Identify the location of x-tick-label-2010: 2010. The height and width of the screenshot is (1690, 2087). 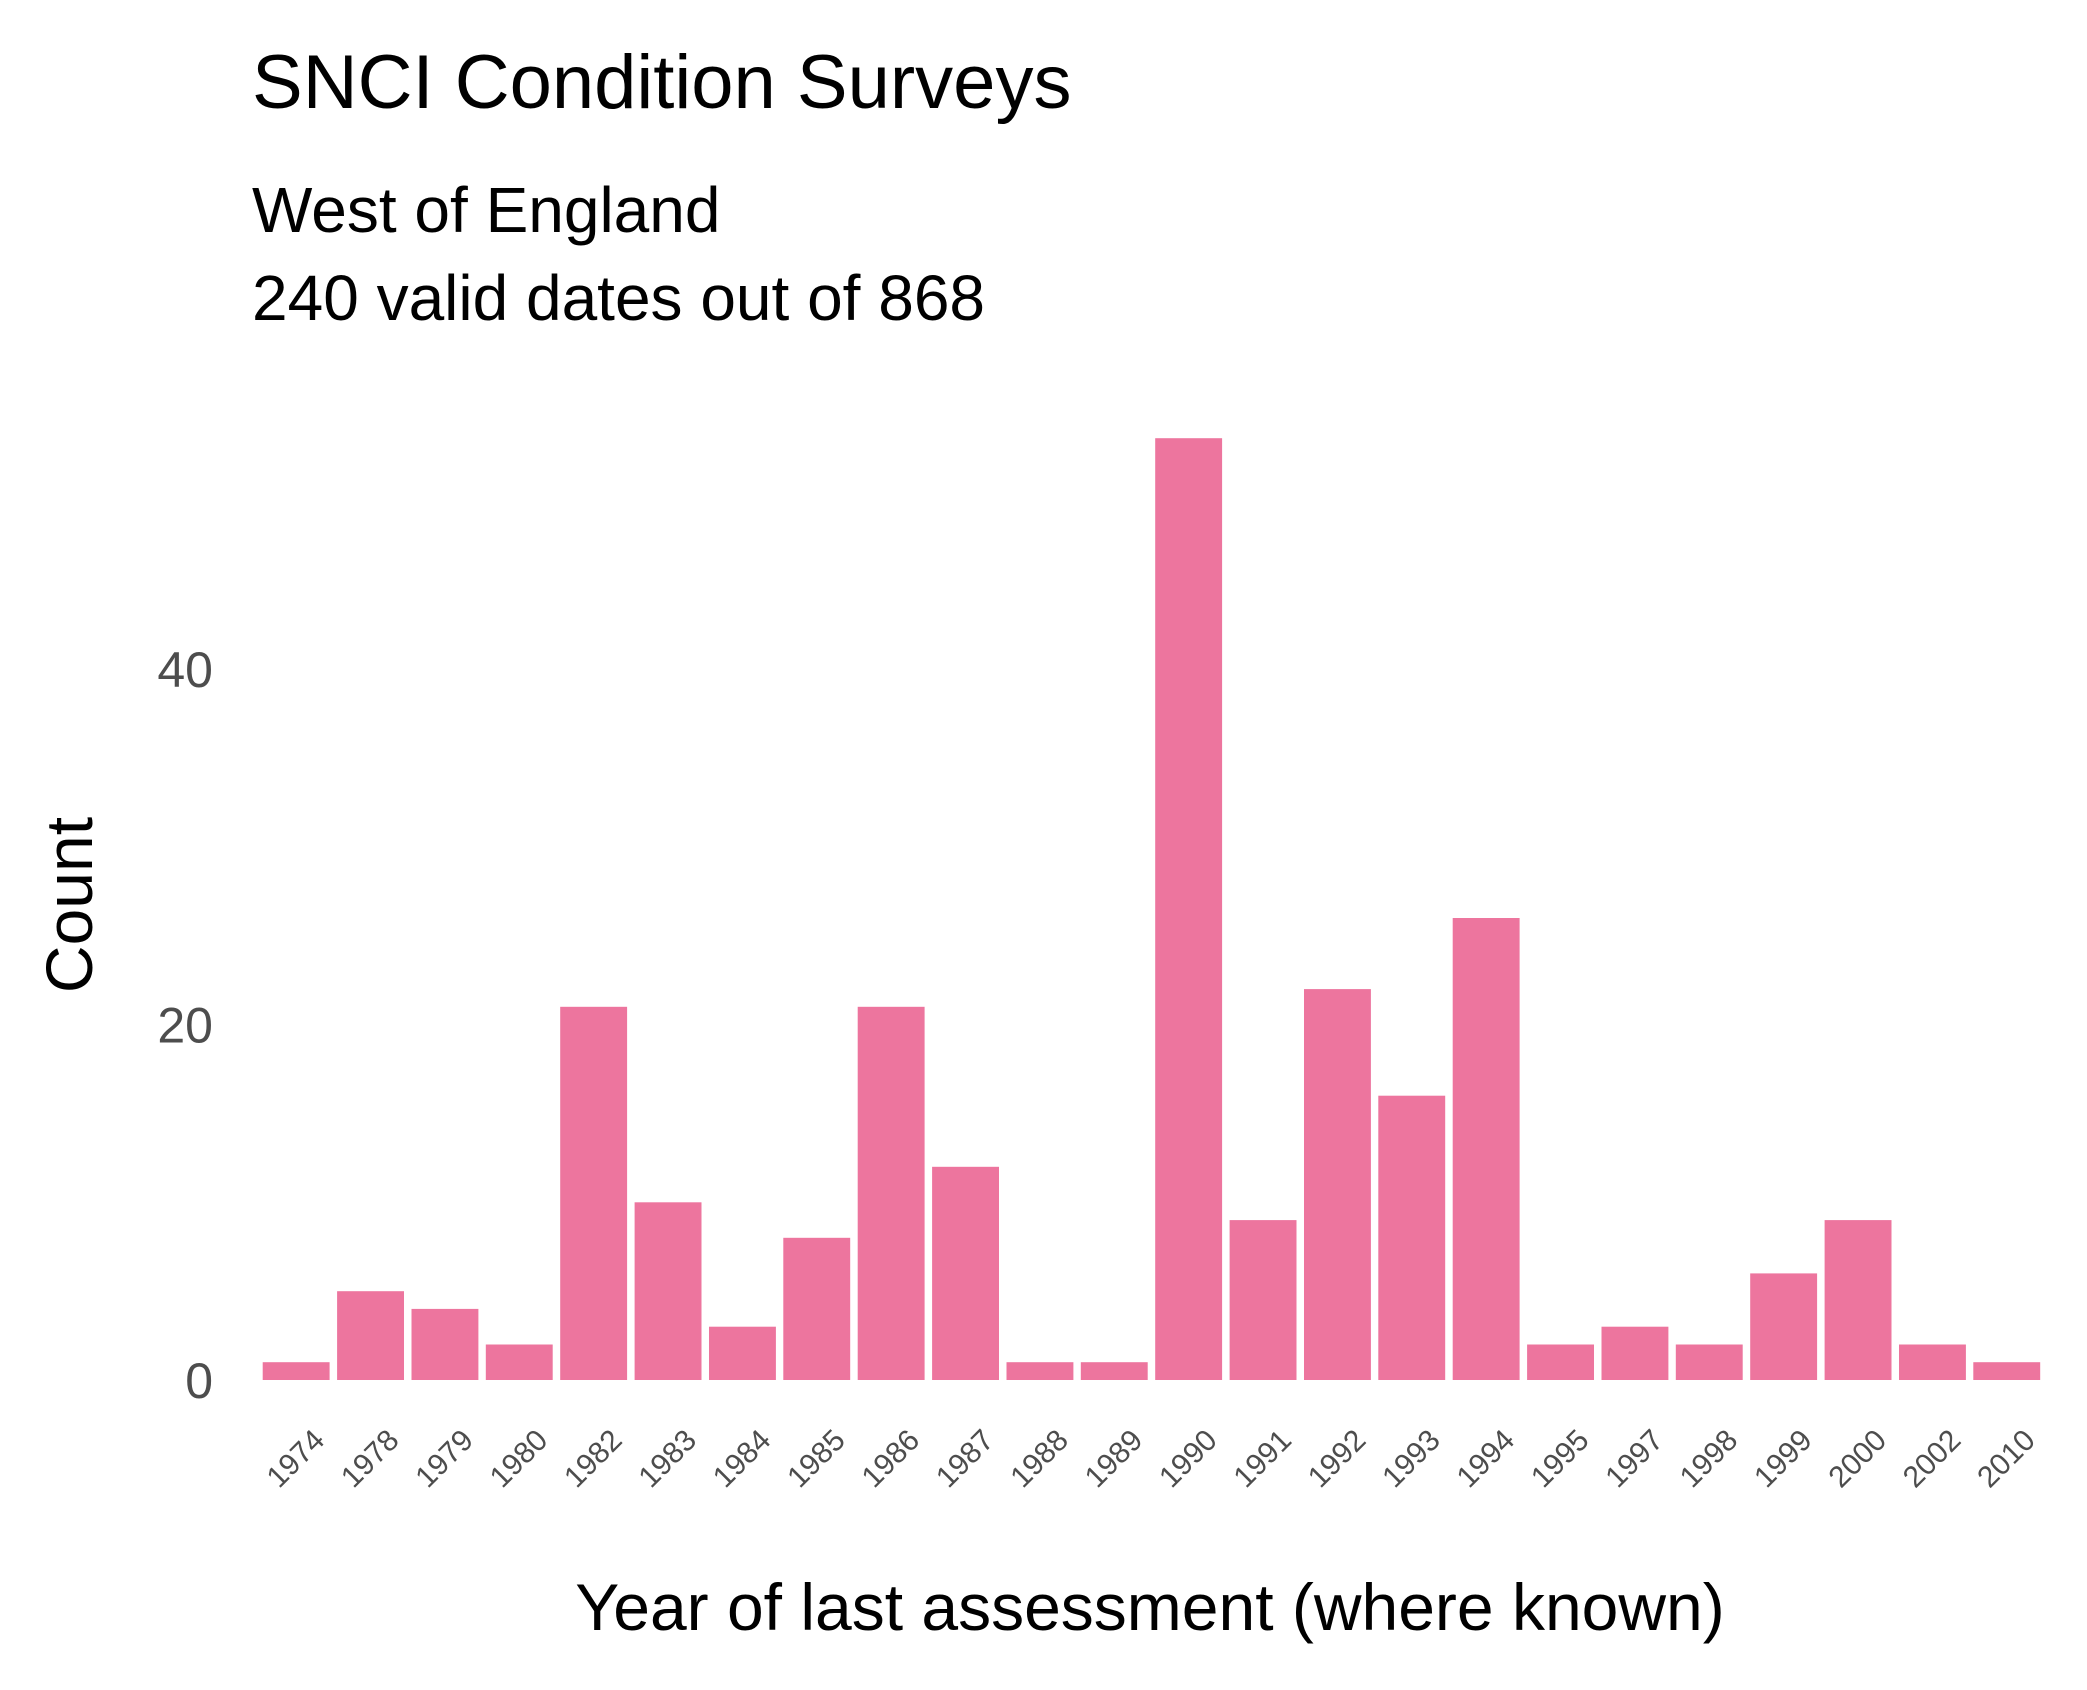
(2006, 1459).